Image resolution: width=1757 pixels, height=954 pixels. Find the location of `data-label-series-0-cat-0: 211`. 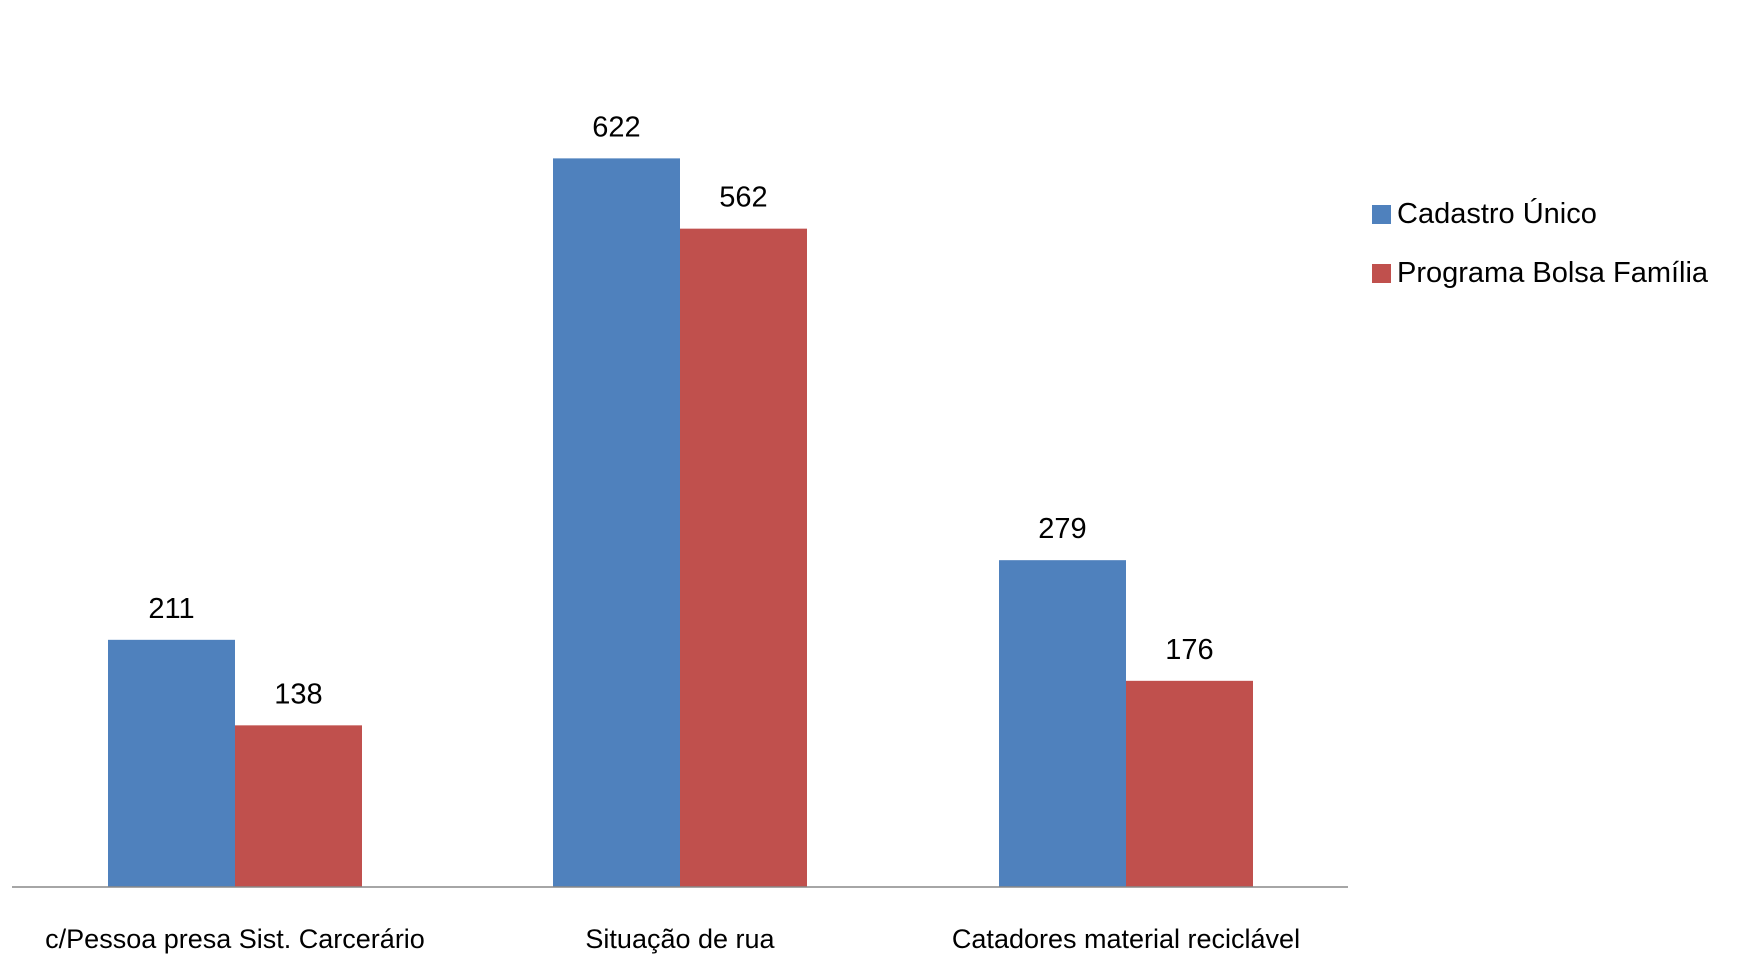

data-label-series-0-cat-0: 211 is located at coordinates (171, 609).